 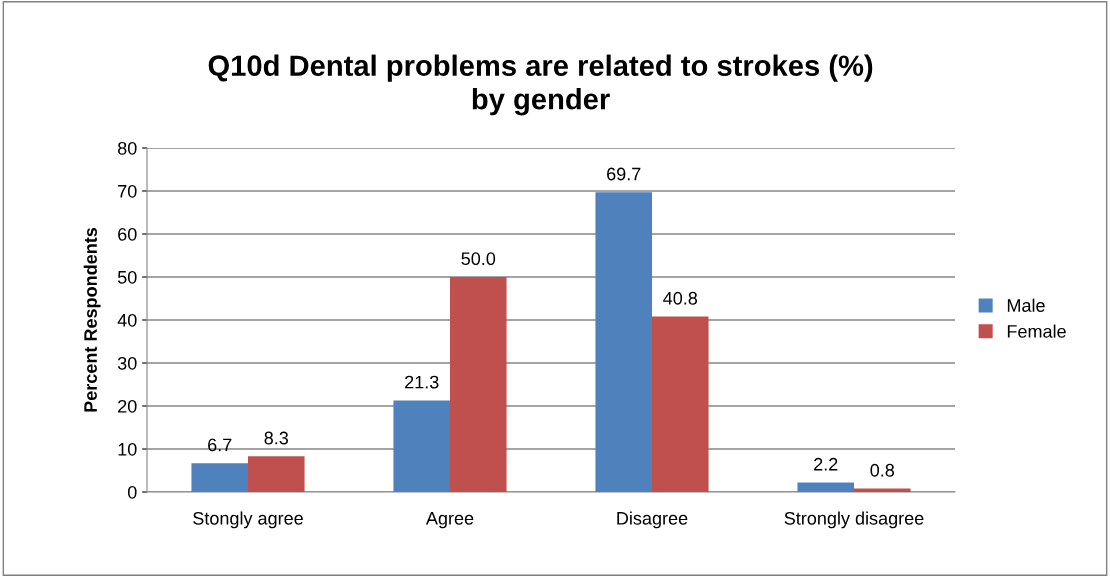 I want to click on x-tick-label: Stongly agree, so click(x=248, y=520).